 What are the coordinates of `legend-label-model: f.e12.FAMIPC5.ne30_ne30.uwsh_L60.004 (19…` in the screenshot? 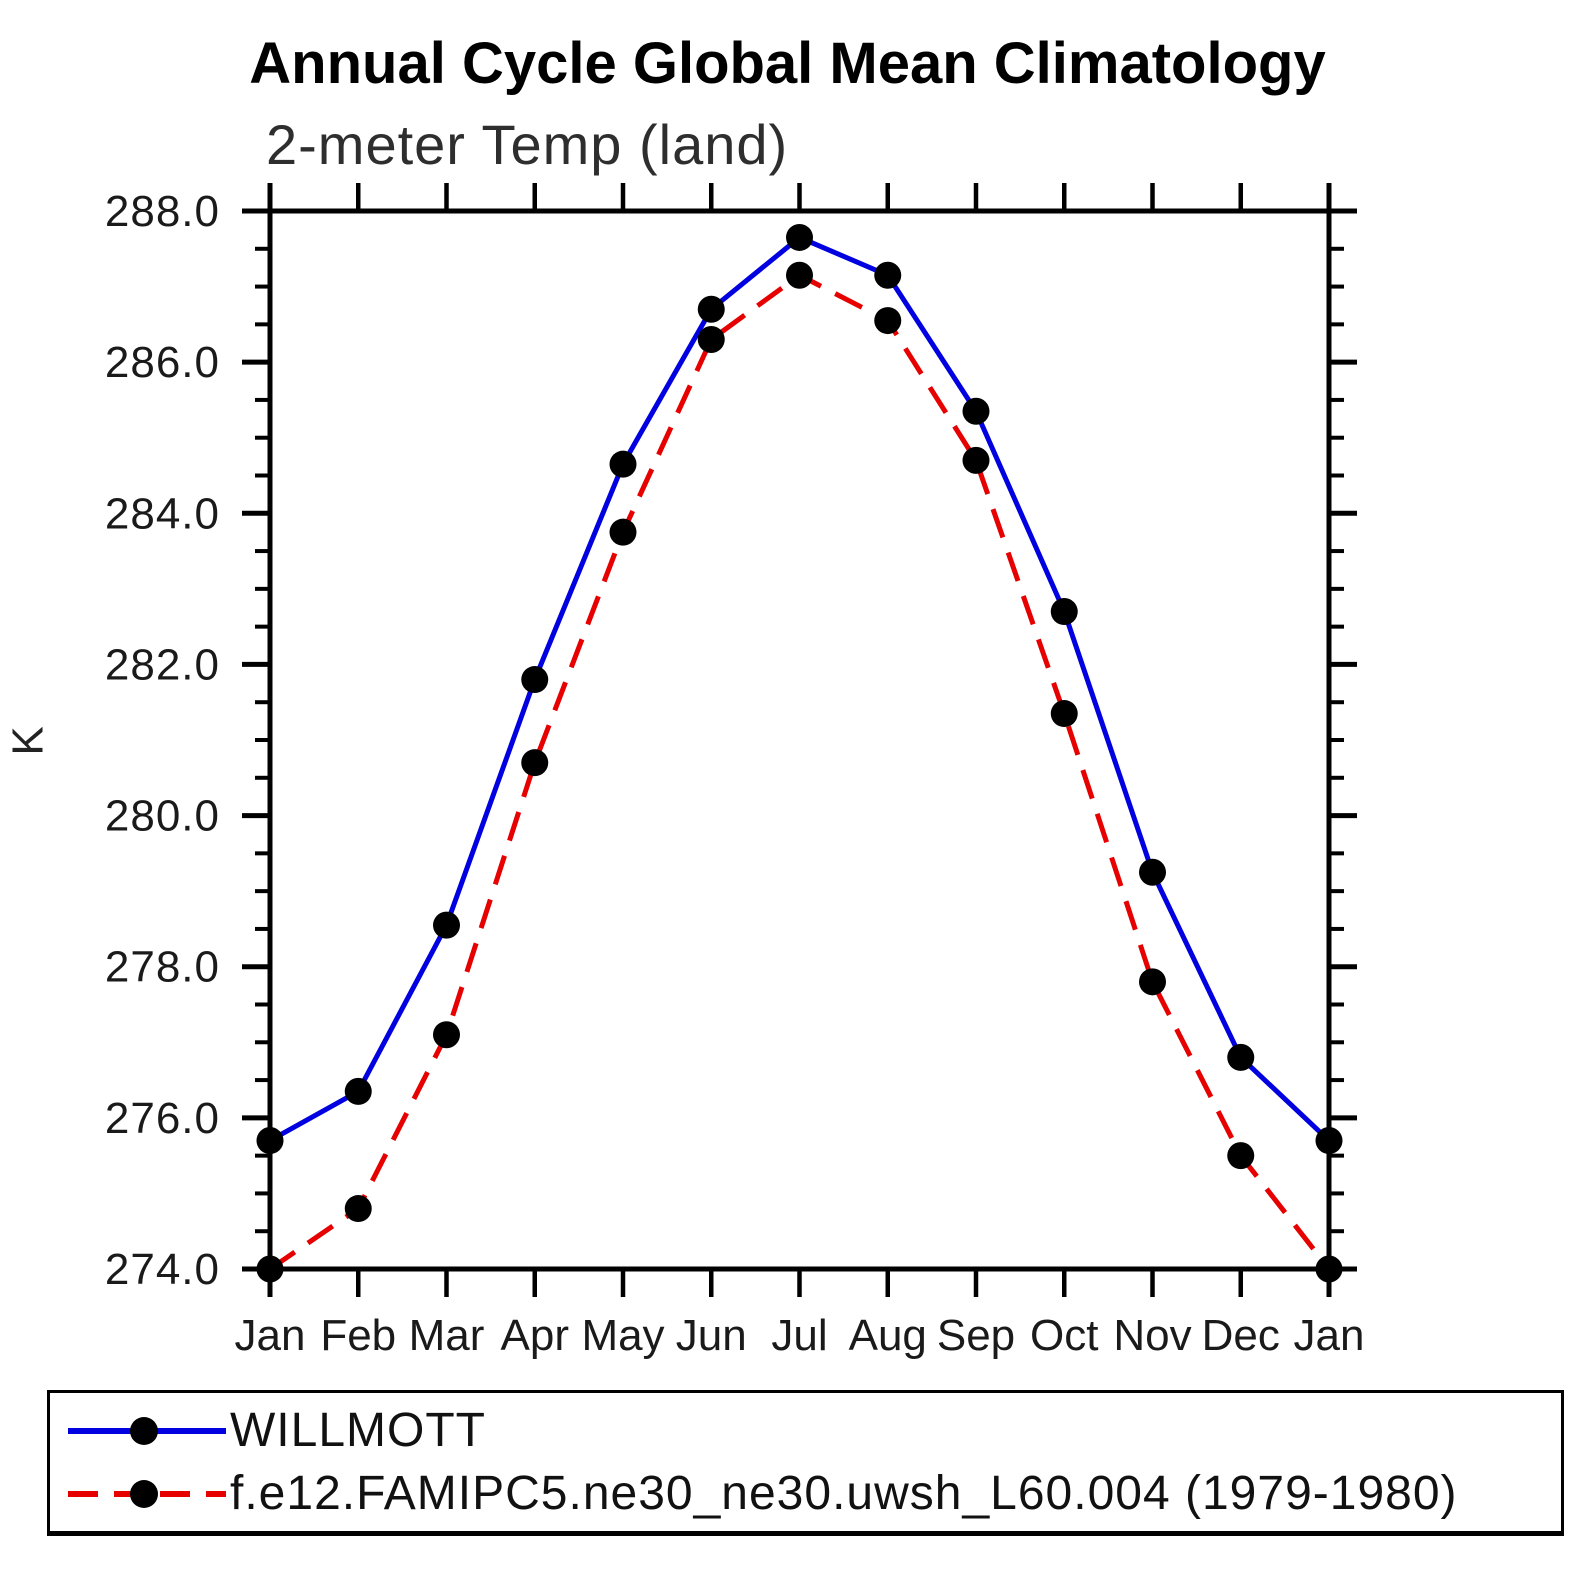 It's located at (844, 1493).